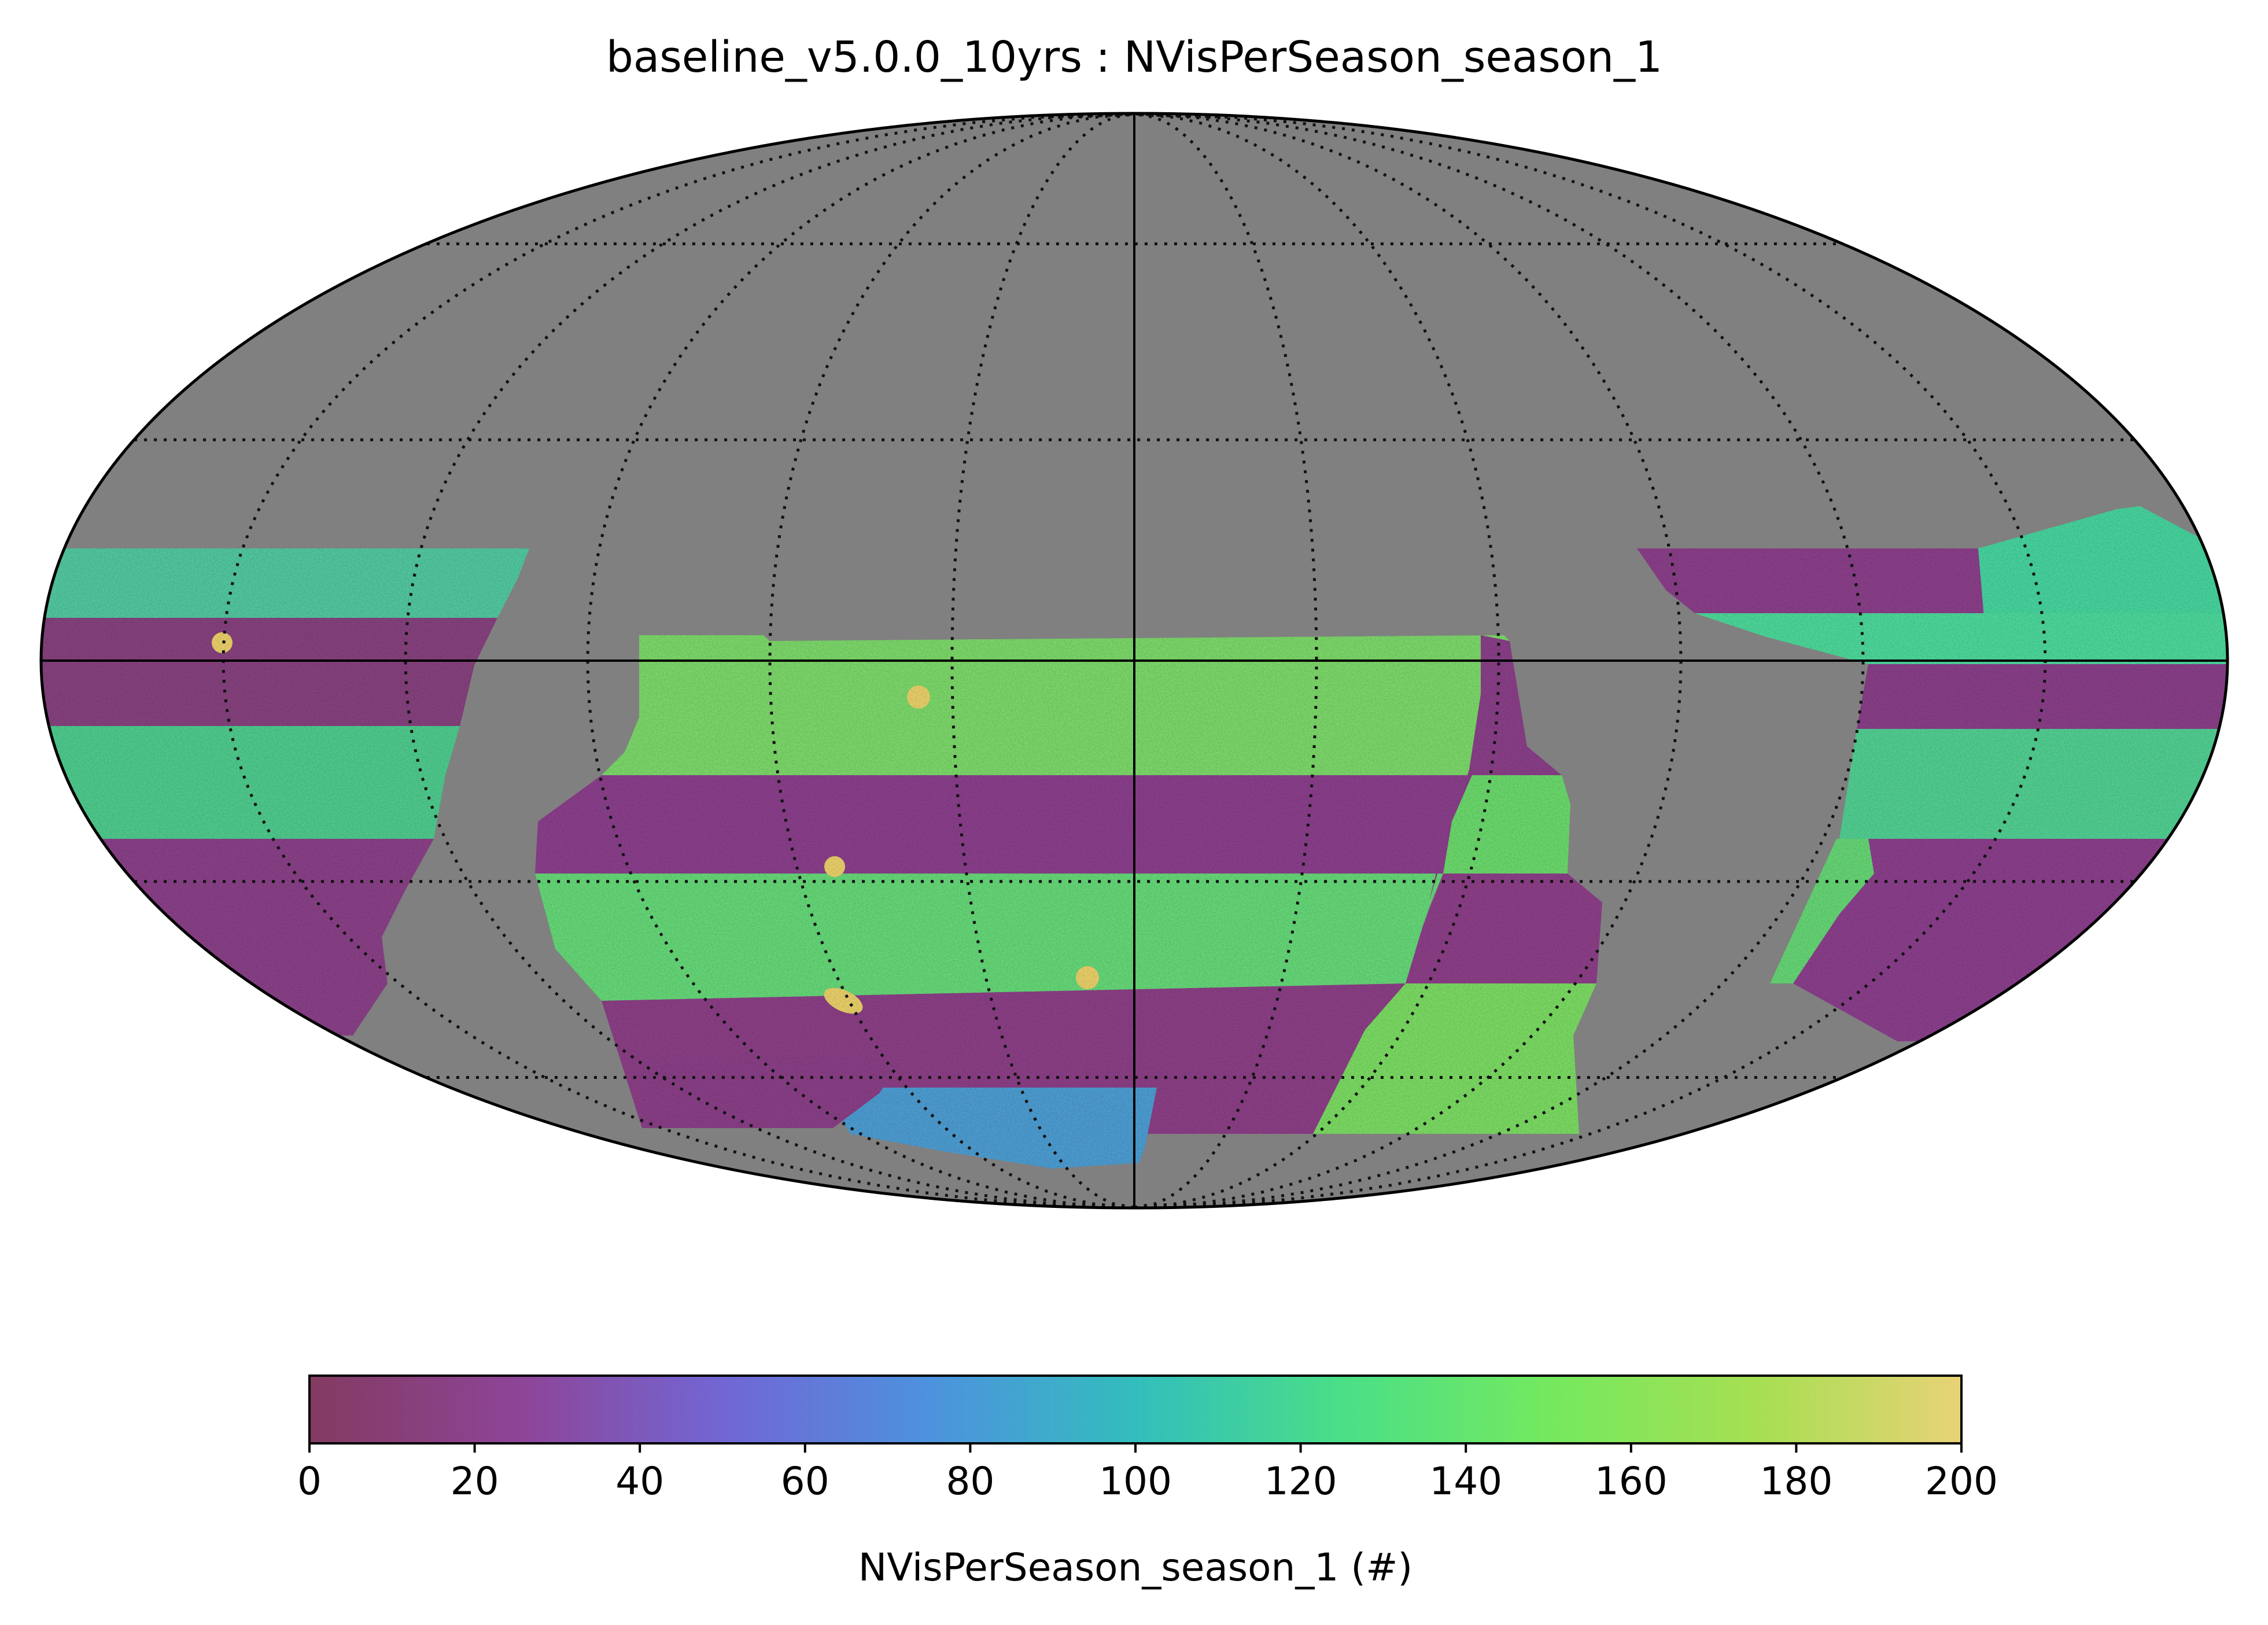 The width and height of the screenshot is (2268, 1625). What do you see at coordinates (475, 1481) in the screenshot?
I see `colorbar-tick-label: 20` at bounding box center [475, 1481].